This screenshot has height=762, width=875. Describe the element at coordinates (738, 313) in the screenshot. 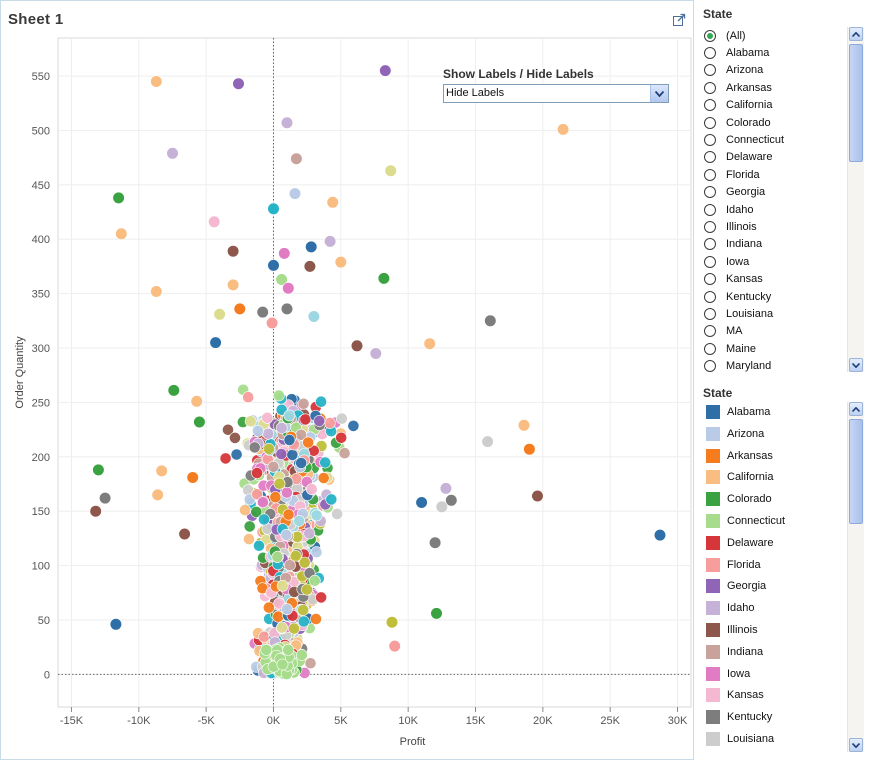

I see `filter-option: Louisiana` at that location.